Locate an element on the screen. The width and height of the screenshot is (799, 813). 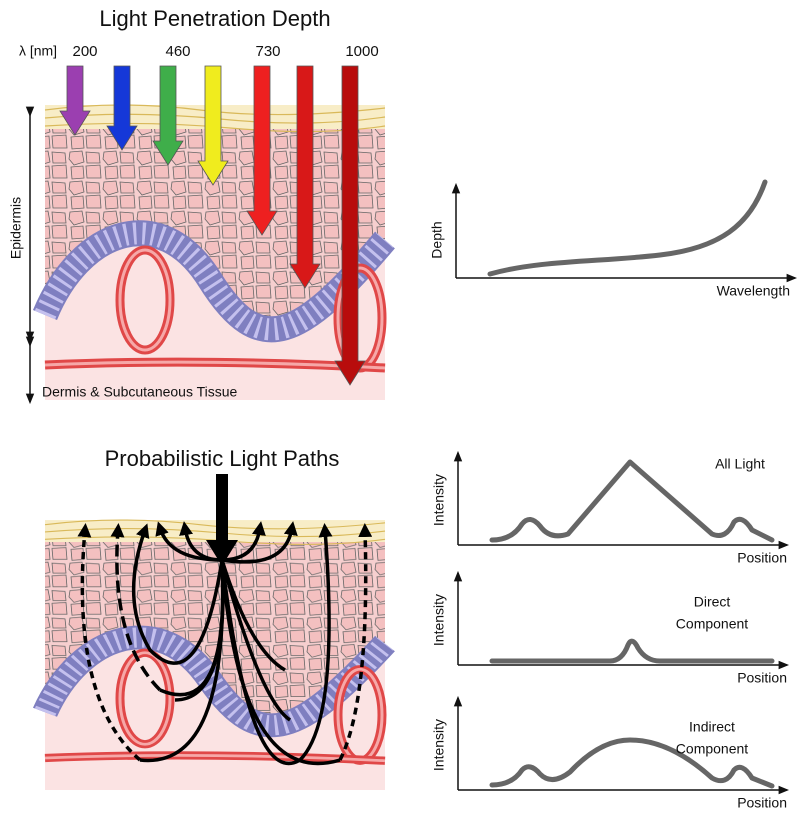
epidermis-label: Epidermis is located at coordinates (16, 228).